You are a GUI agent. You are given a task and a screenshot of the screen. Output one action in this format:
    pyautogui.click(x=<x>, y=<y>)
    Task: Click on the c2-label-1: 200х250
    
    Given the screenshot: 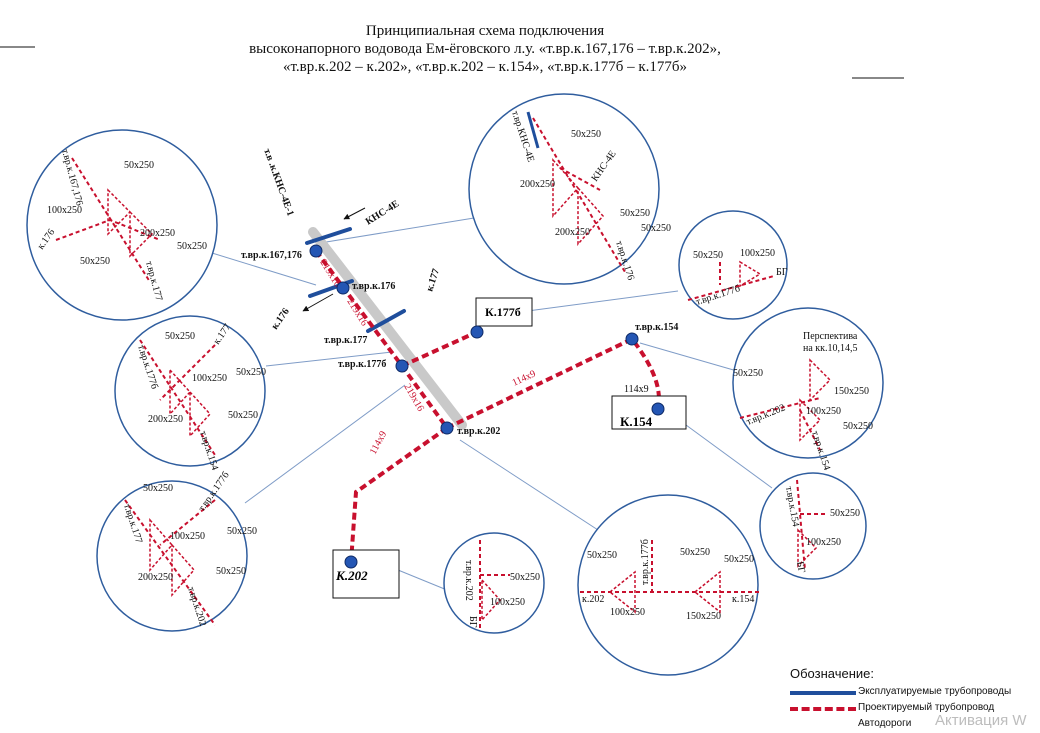 What is the action you would take?
    pyautogui.click(x=537, y=184)
    